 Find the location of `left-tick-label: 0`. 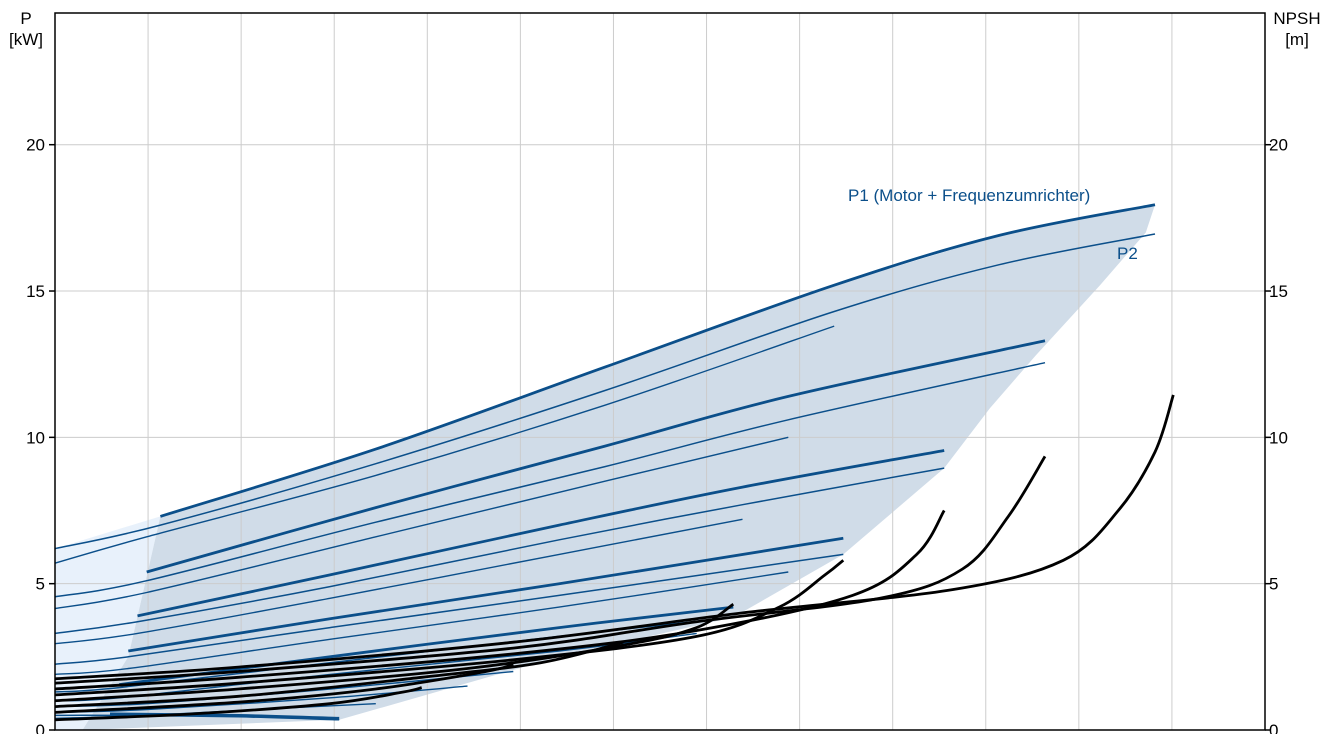

left-tick-label: 0 is located at coordinates (40, 727).